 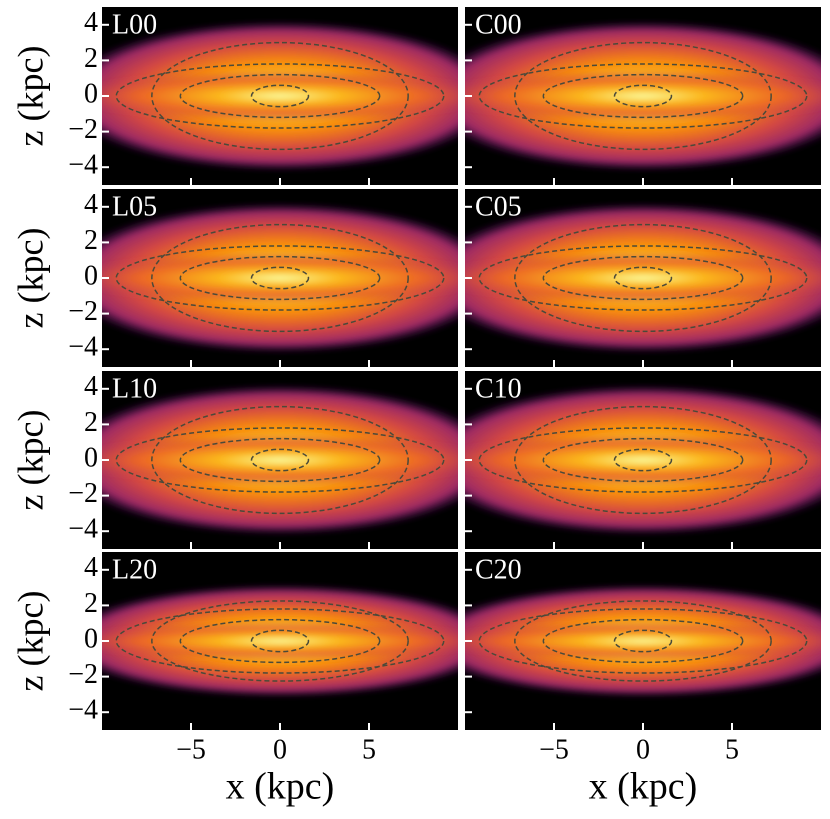 I want to click on panel: L10 −4 −2 0 2 4 z (kpc), so click(x=234, y=460).